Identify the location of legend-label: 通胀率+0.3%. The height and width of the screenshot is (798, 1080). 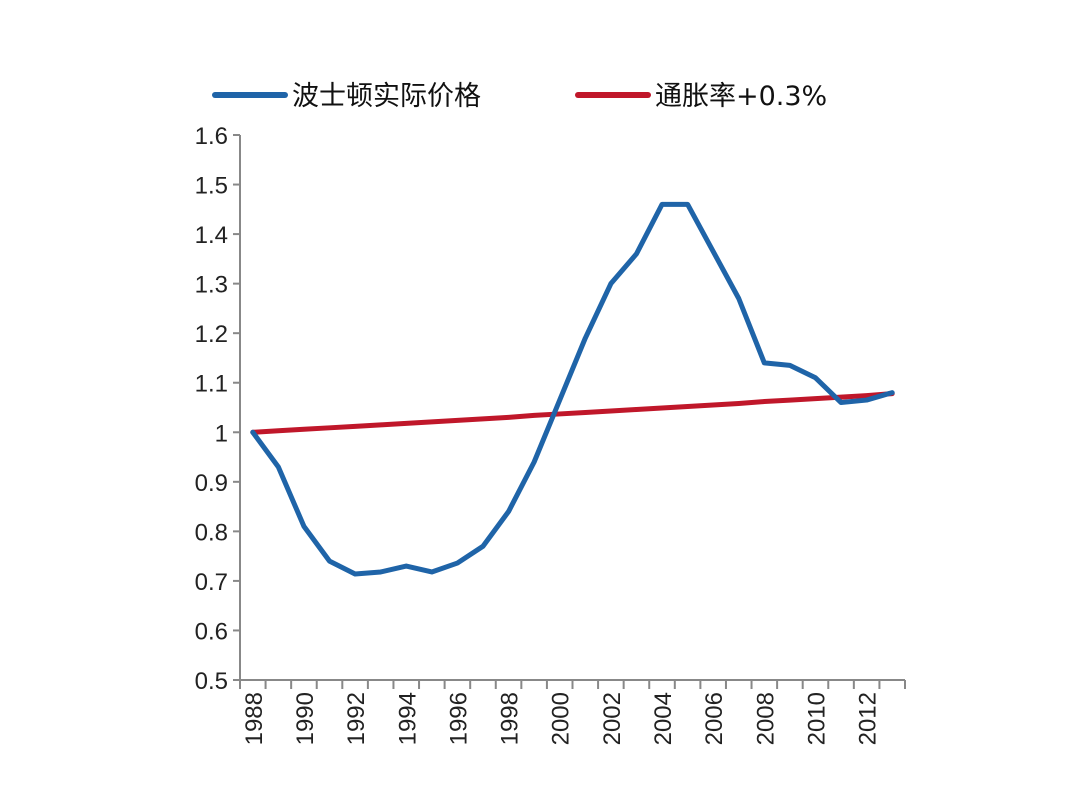
(741, 96).